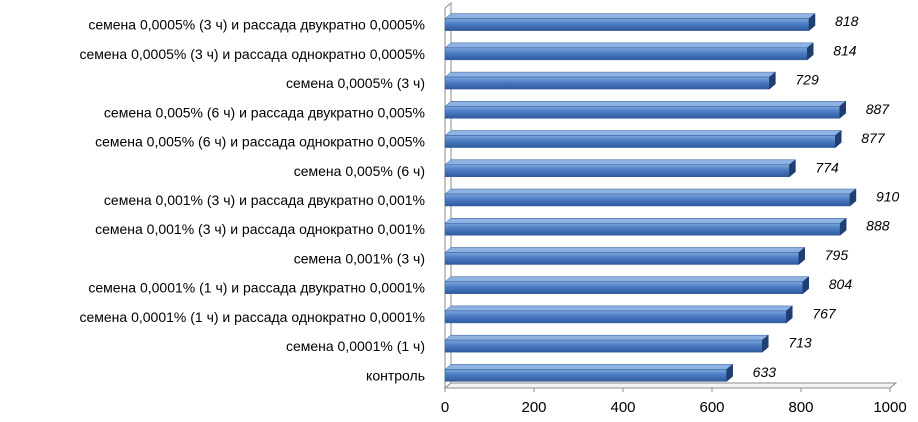 The image size is (918, 422). I want to click on category-label: семена 0,0005% (3 ч), so click(355, 83).